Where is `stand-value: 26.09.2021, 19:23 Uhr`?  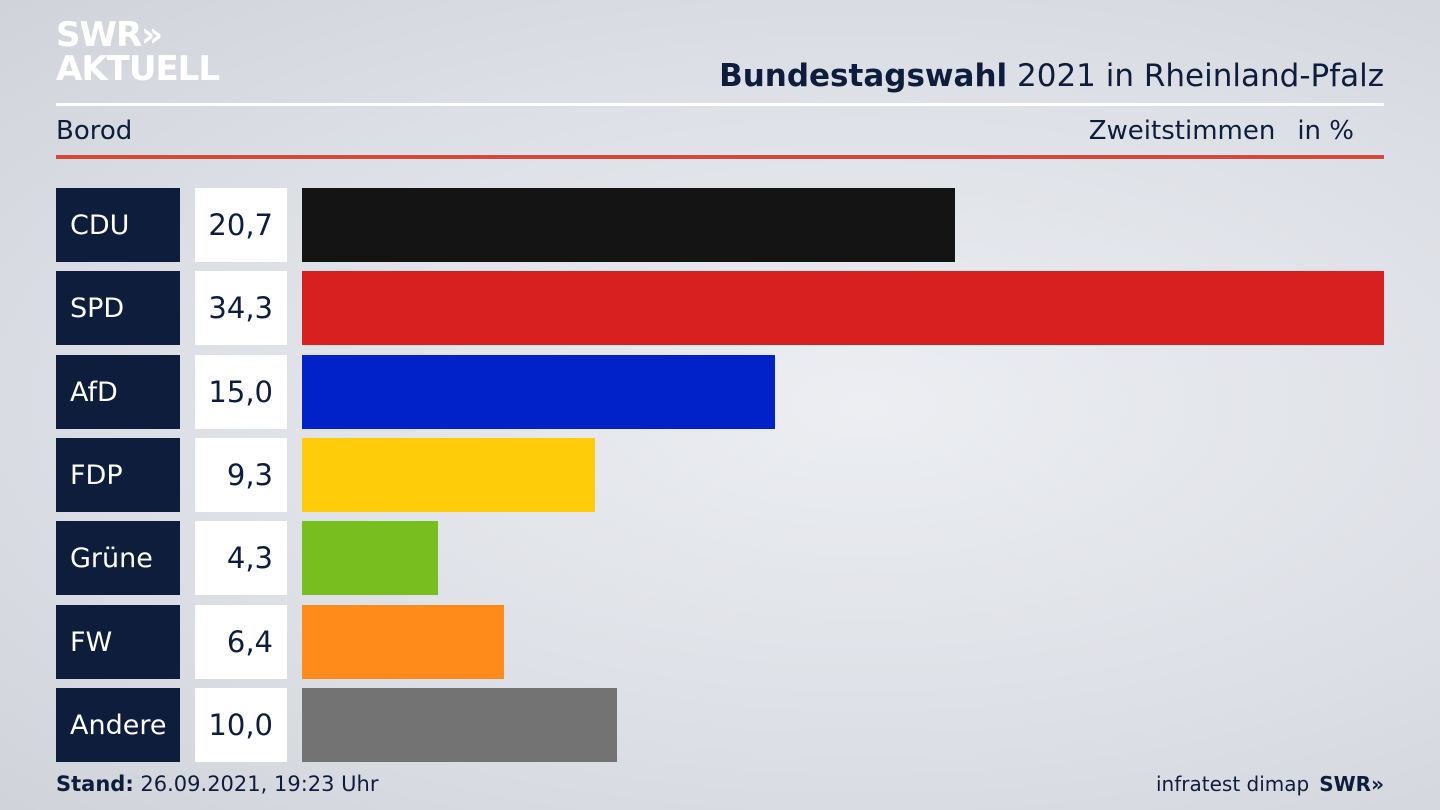 stand-value: 26.09.2021, 19:23 Uhr is located at coordinates (256, 784).